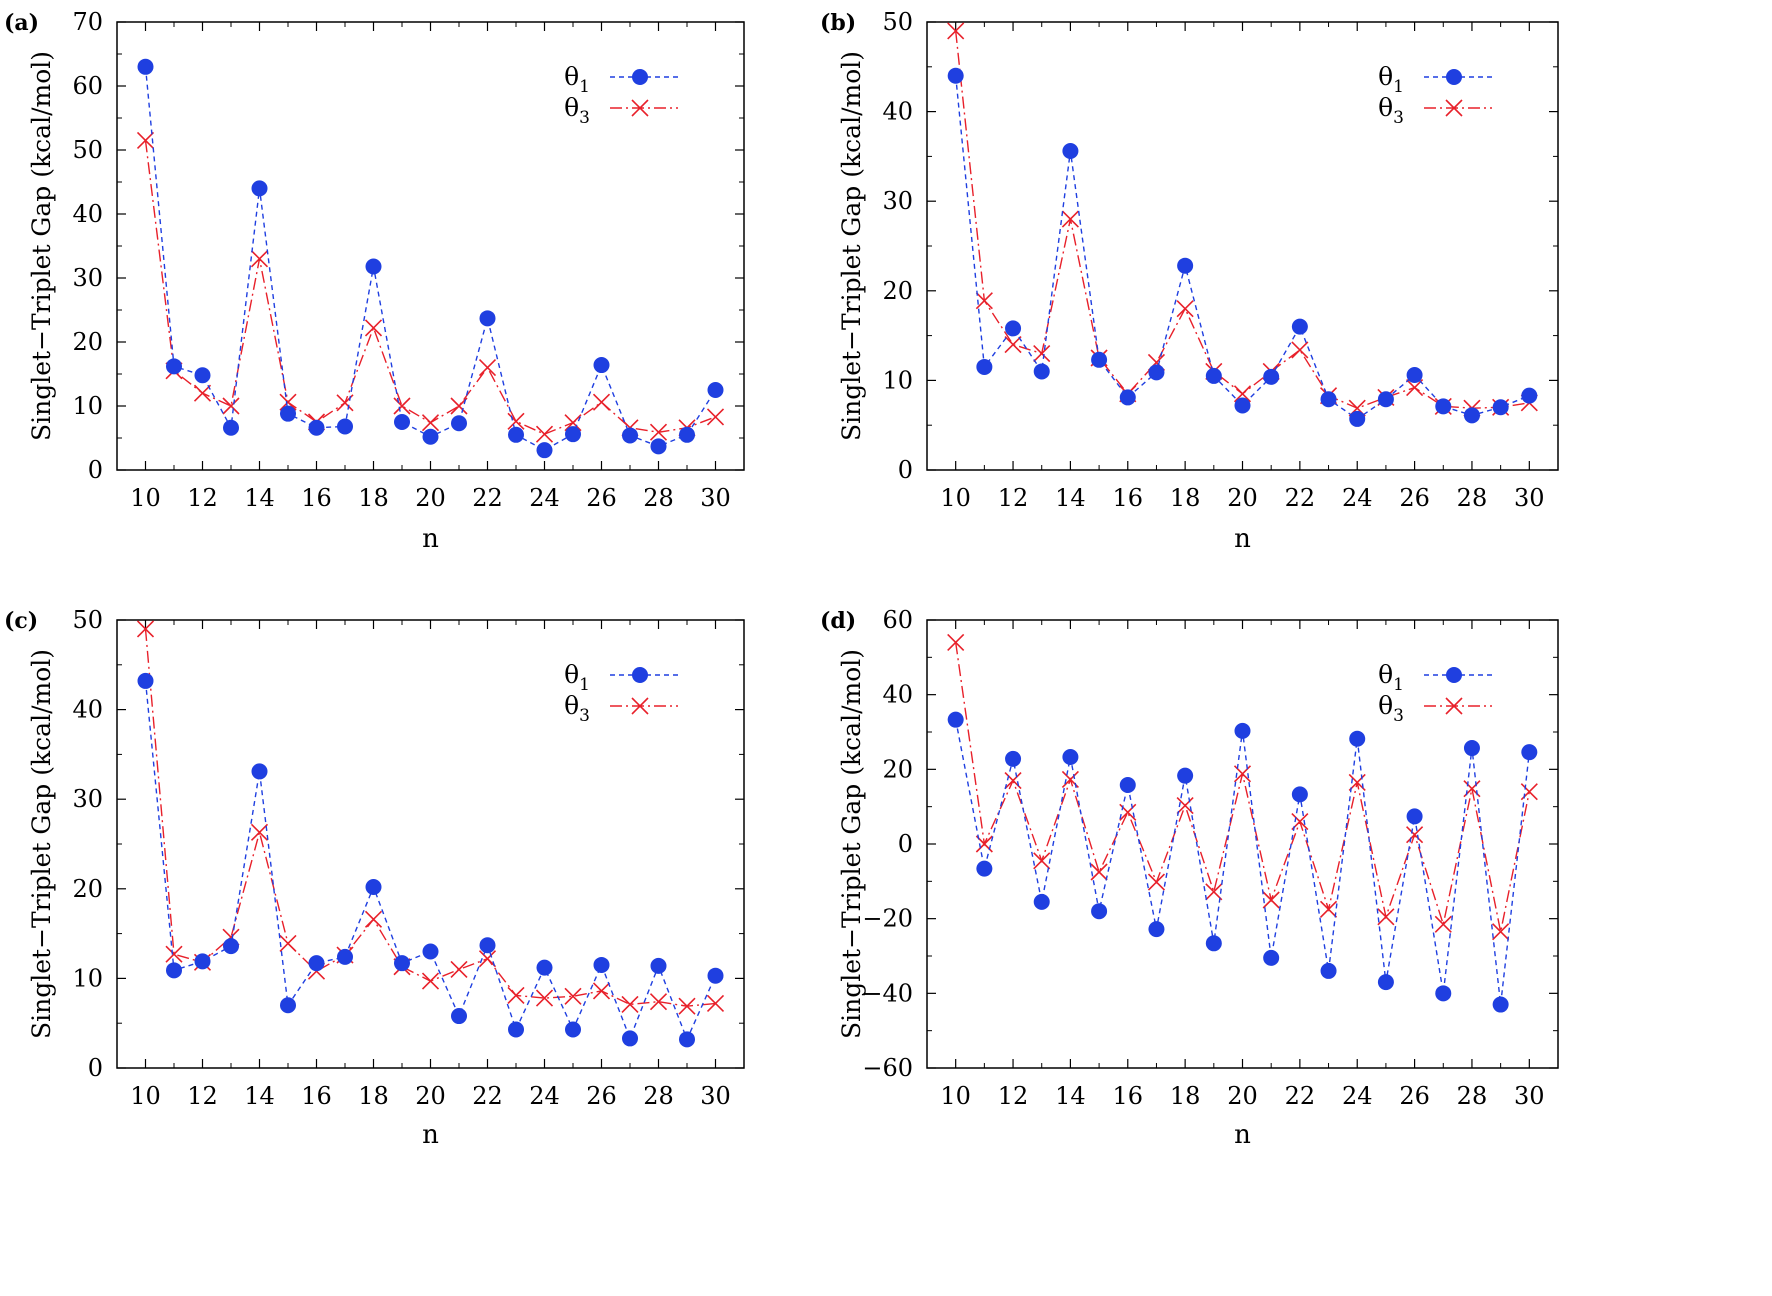  What do you see at coordinates (897, 112) in the screenshot?
I see `y-tick-label: 40` at bounding box center [897, 112].